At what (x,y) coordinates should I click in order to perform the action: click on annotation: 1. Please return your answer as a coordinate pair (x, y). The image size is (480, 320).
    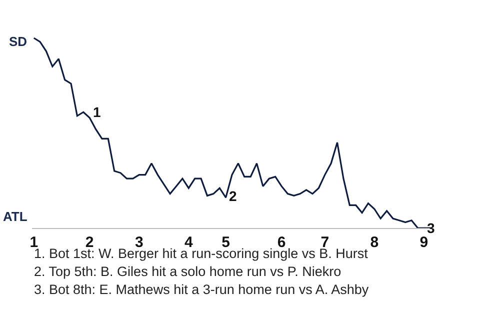
    Looking at the image, I should click on (97, 112).